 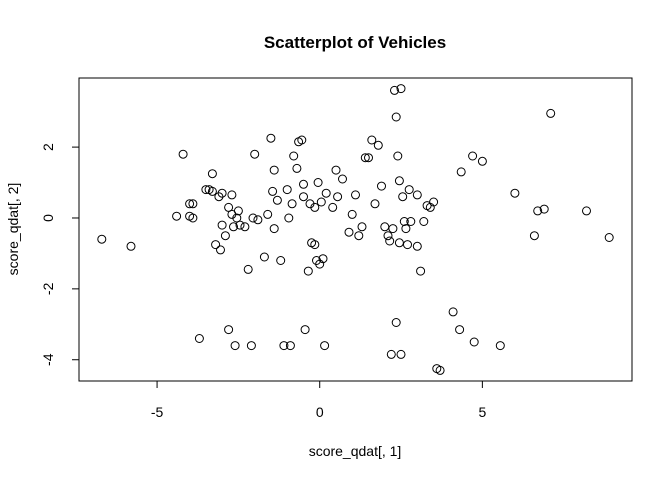 I want to click on y-tick-label: 0, so click(x=48, y=218).